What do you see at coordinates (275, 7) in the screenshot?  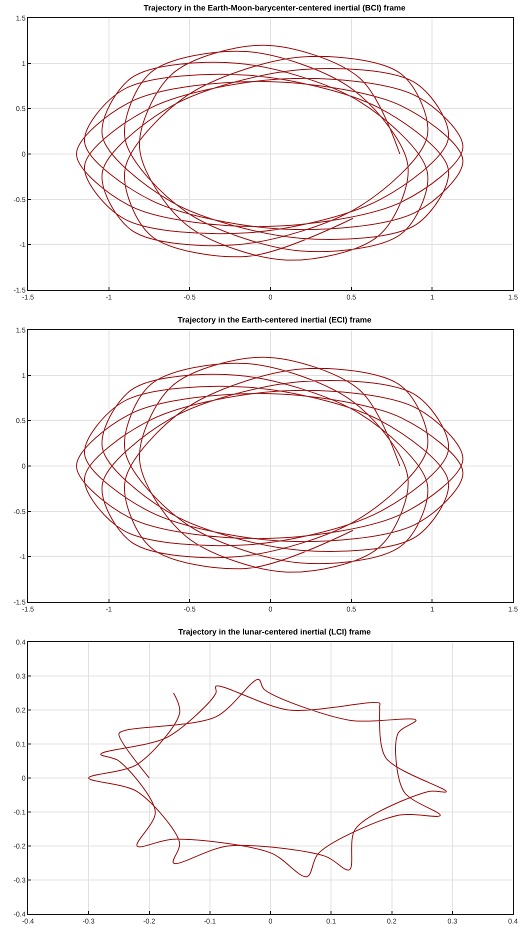 I see `chart-title: Trajectory in the Earth-Moon-barycenter-centered inertial (BCI) frame` at bounding box center [275, 7].